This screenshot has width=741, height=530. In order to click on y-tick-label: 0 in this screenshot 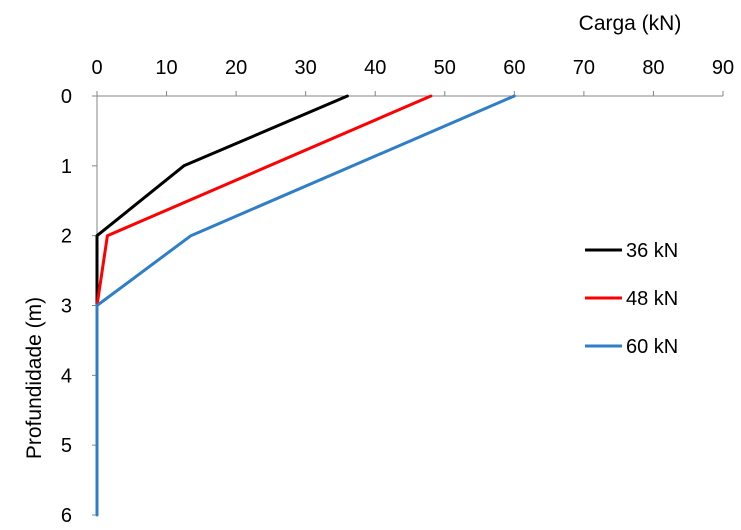, I will do `click(66, 97)`.